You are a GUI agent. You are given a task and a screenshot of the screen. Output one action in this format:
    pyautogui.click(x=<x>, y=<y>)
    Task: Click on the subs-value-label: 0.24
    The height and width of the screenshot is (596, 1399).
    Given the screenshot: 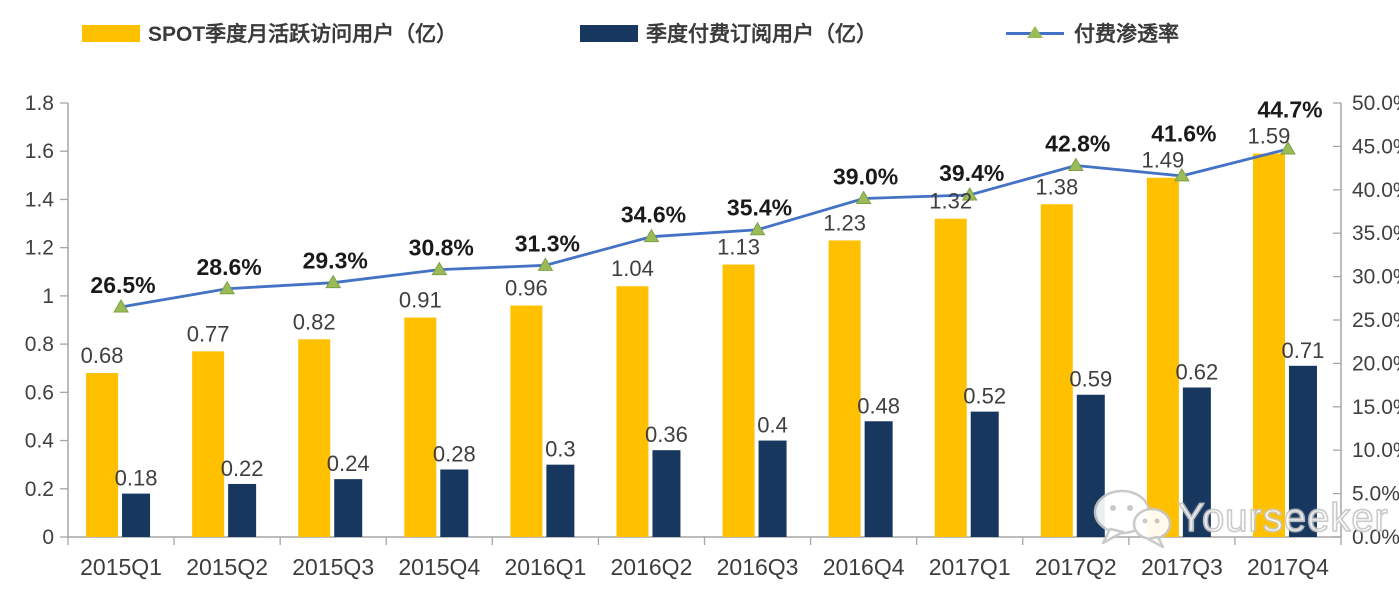 What is the action you would take?
    pyautogui.click(x=348, y=463)
    